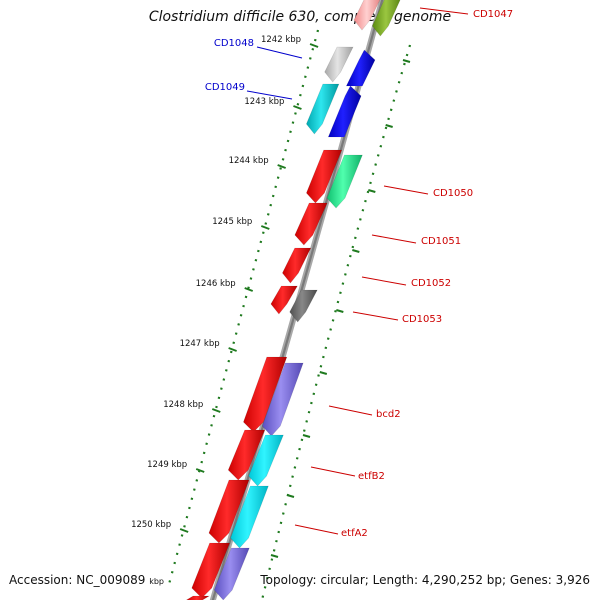 The width and height of the screenshot is (600, 600). What do you see at coordinates (386, 18) in the screenshot?
I see `gene-feature-cd1047` at bounding box center [386, 18].